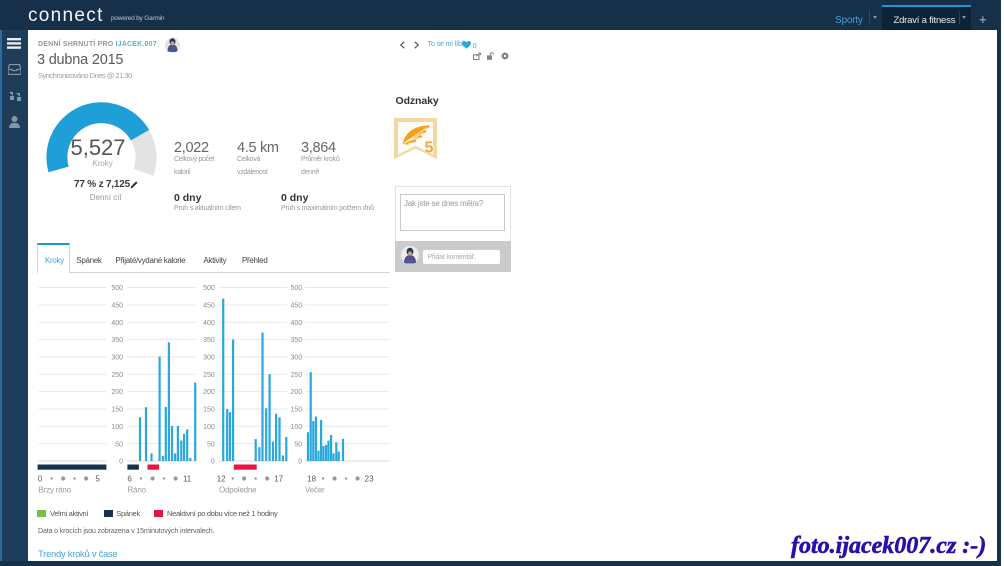 This screenshot has width=1004, height=566. What do you see at coordinates (238, 490) in the screenshot?
I see `svg-text: Odpoledne` at bounding box center [238, 490].